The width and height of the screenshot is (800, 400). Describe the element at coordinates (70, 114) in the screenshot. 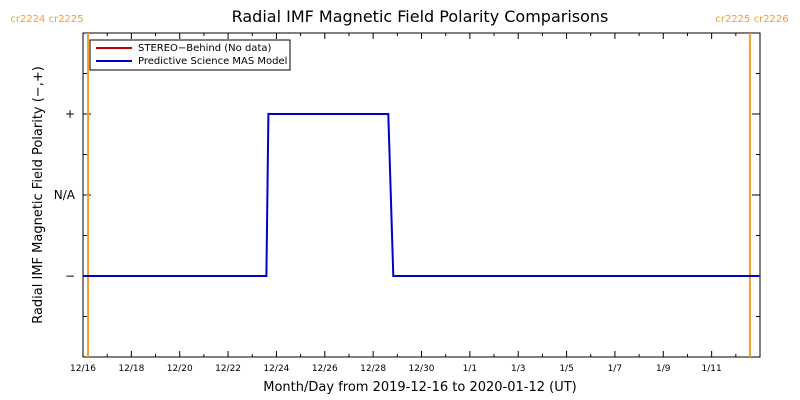

I see `y-tick-label: +` at that location.